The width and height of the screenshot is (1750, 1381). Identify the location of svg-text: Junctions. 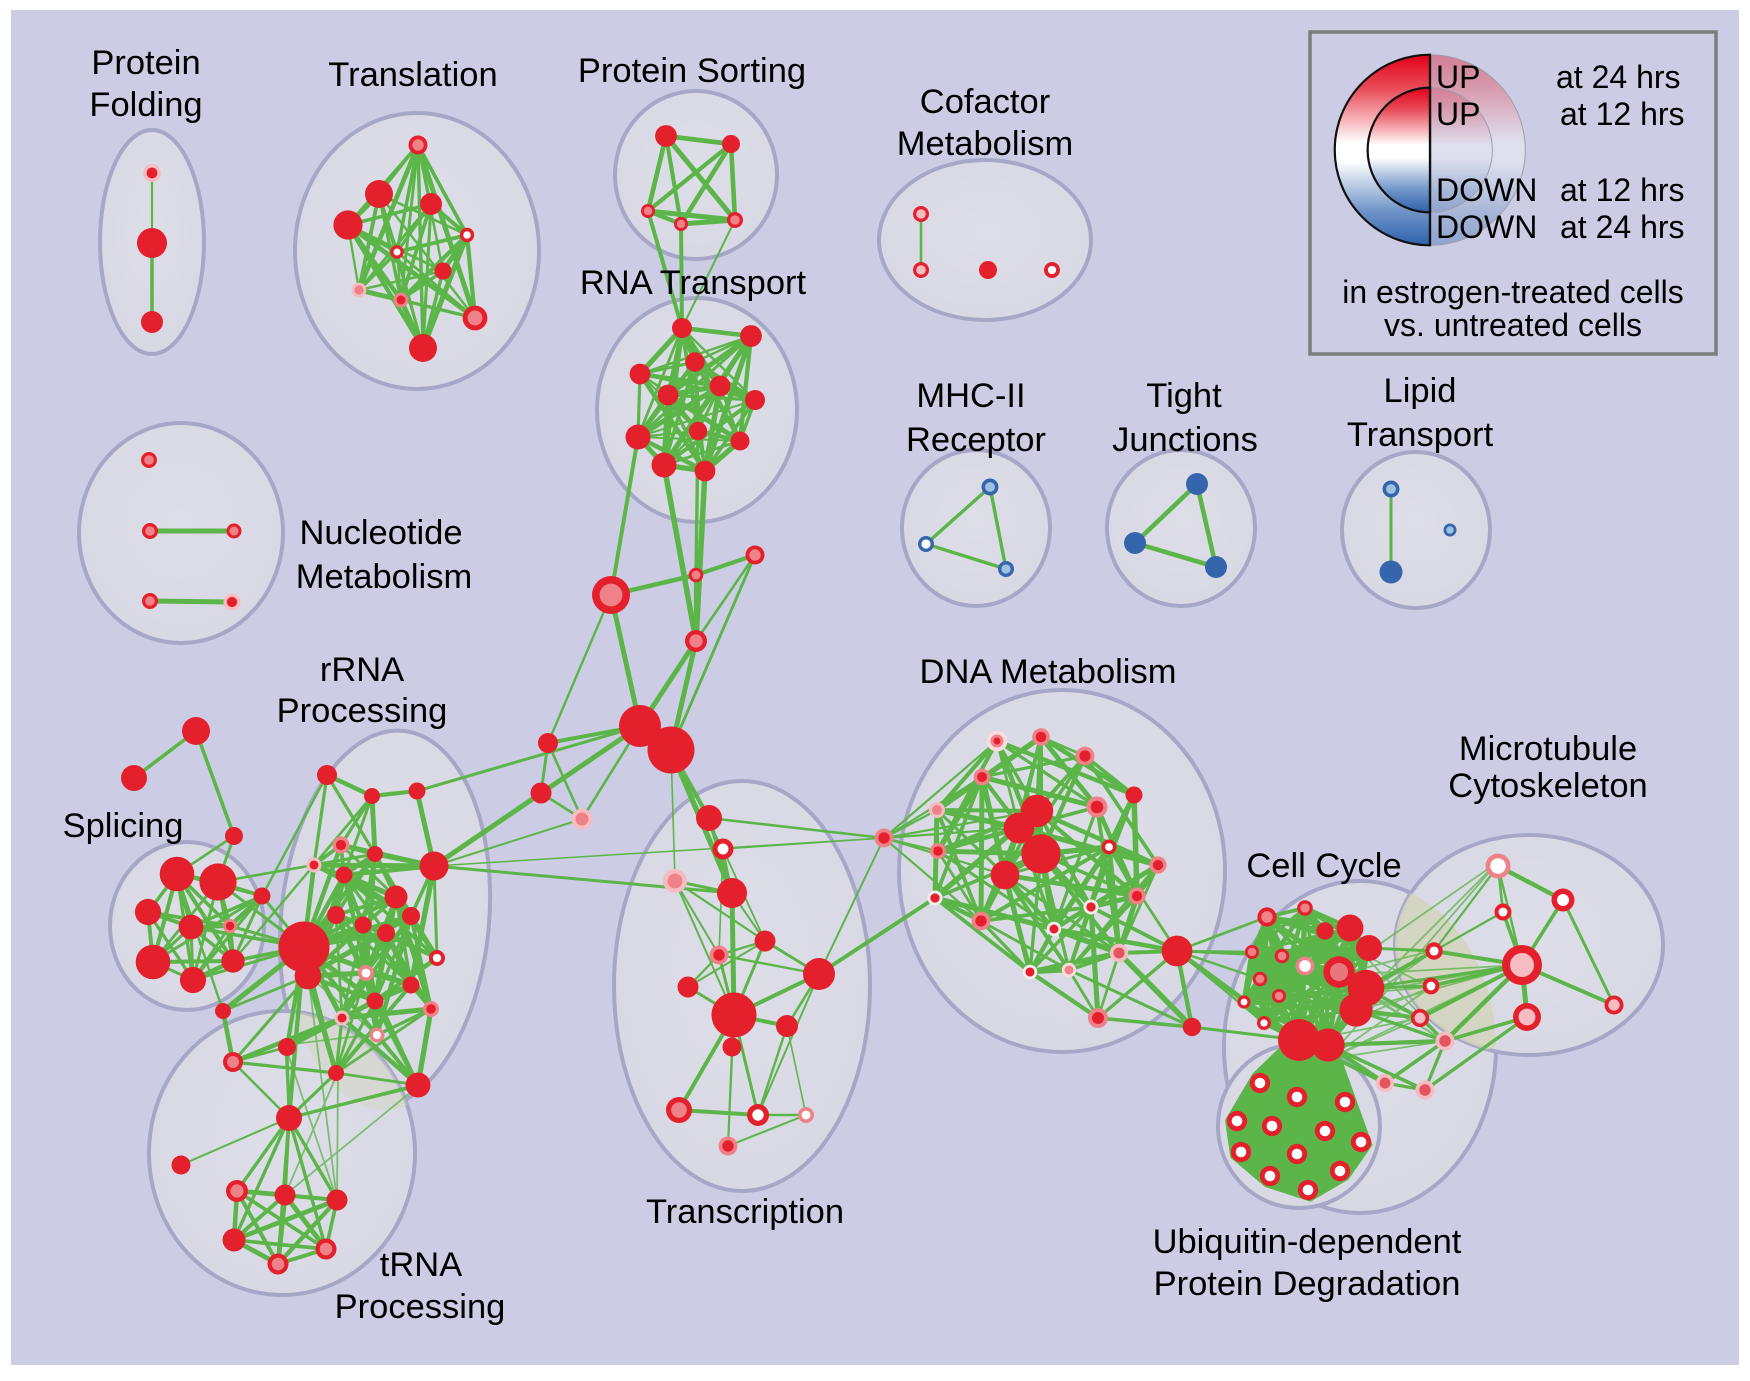
(1185, 440).